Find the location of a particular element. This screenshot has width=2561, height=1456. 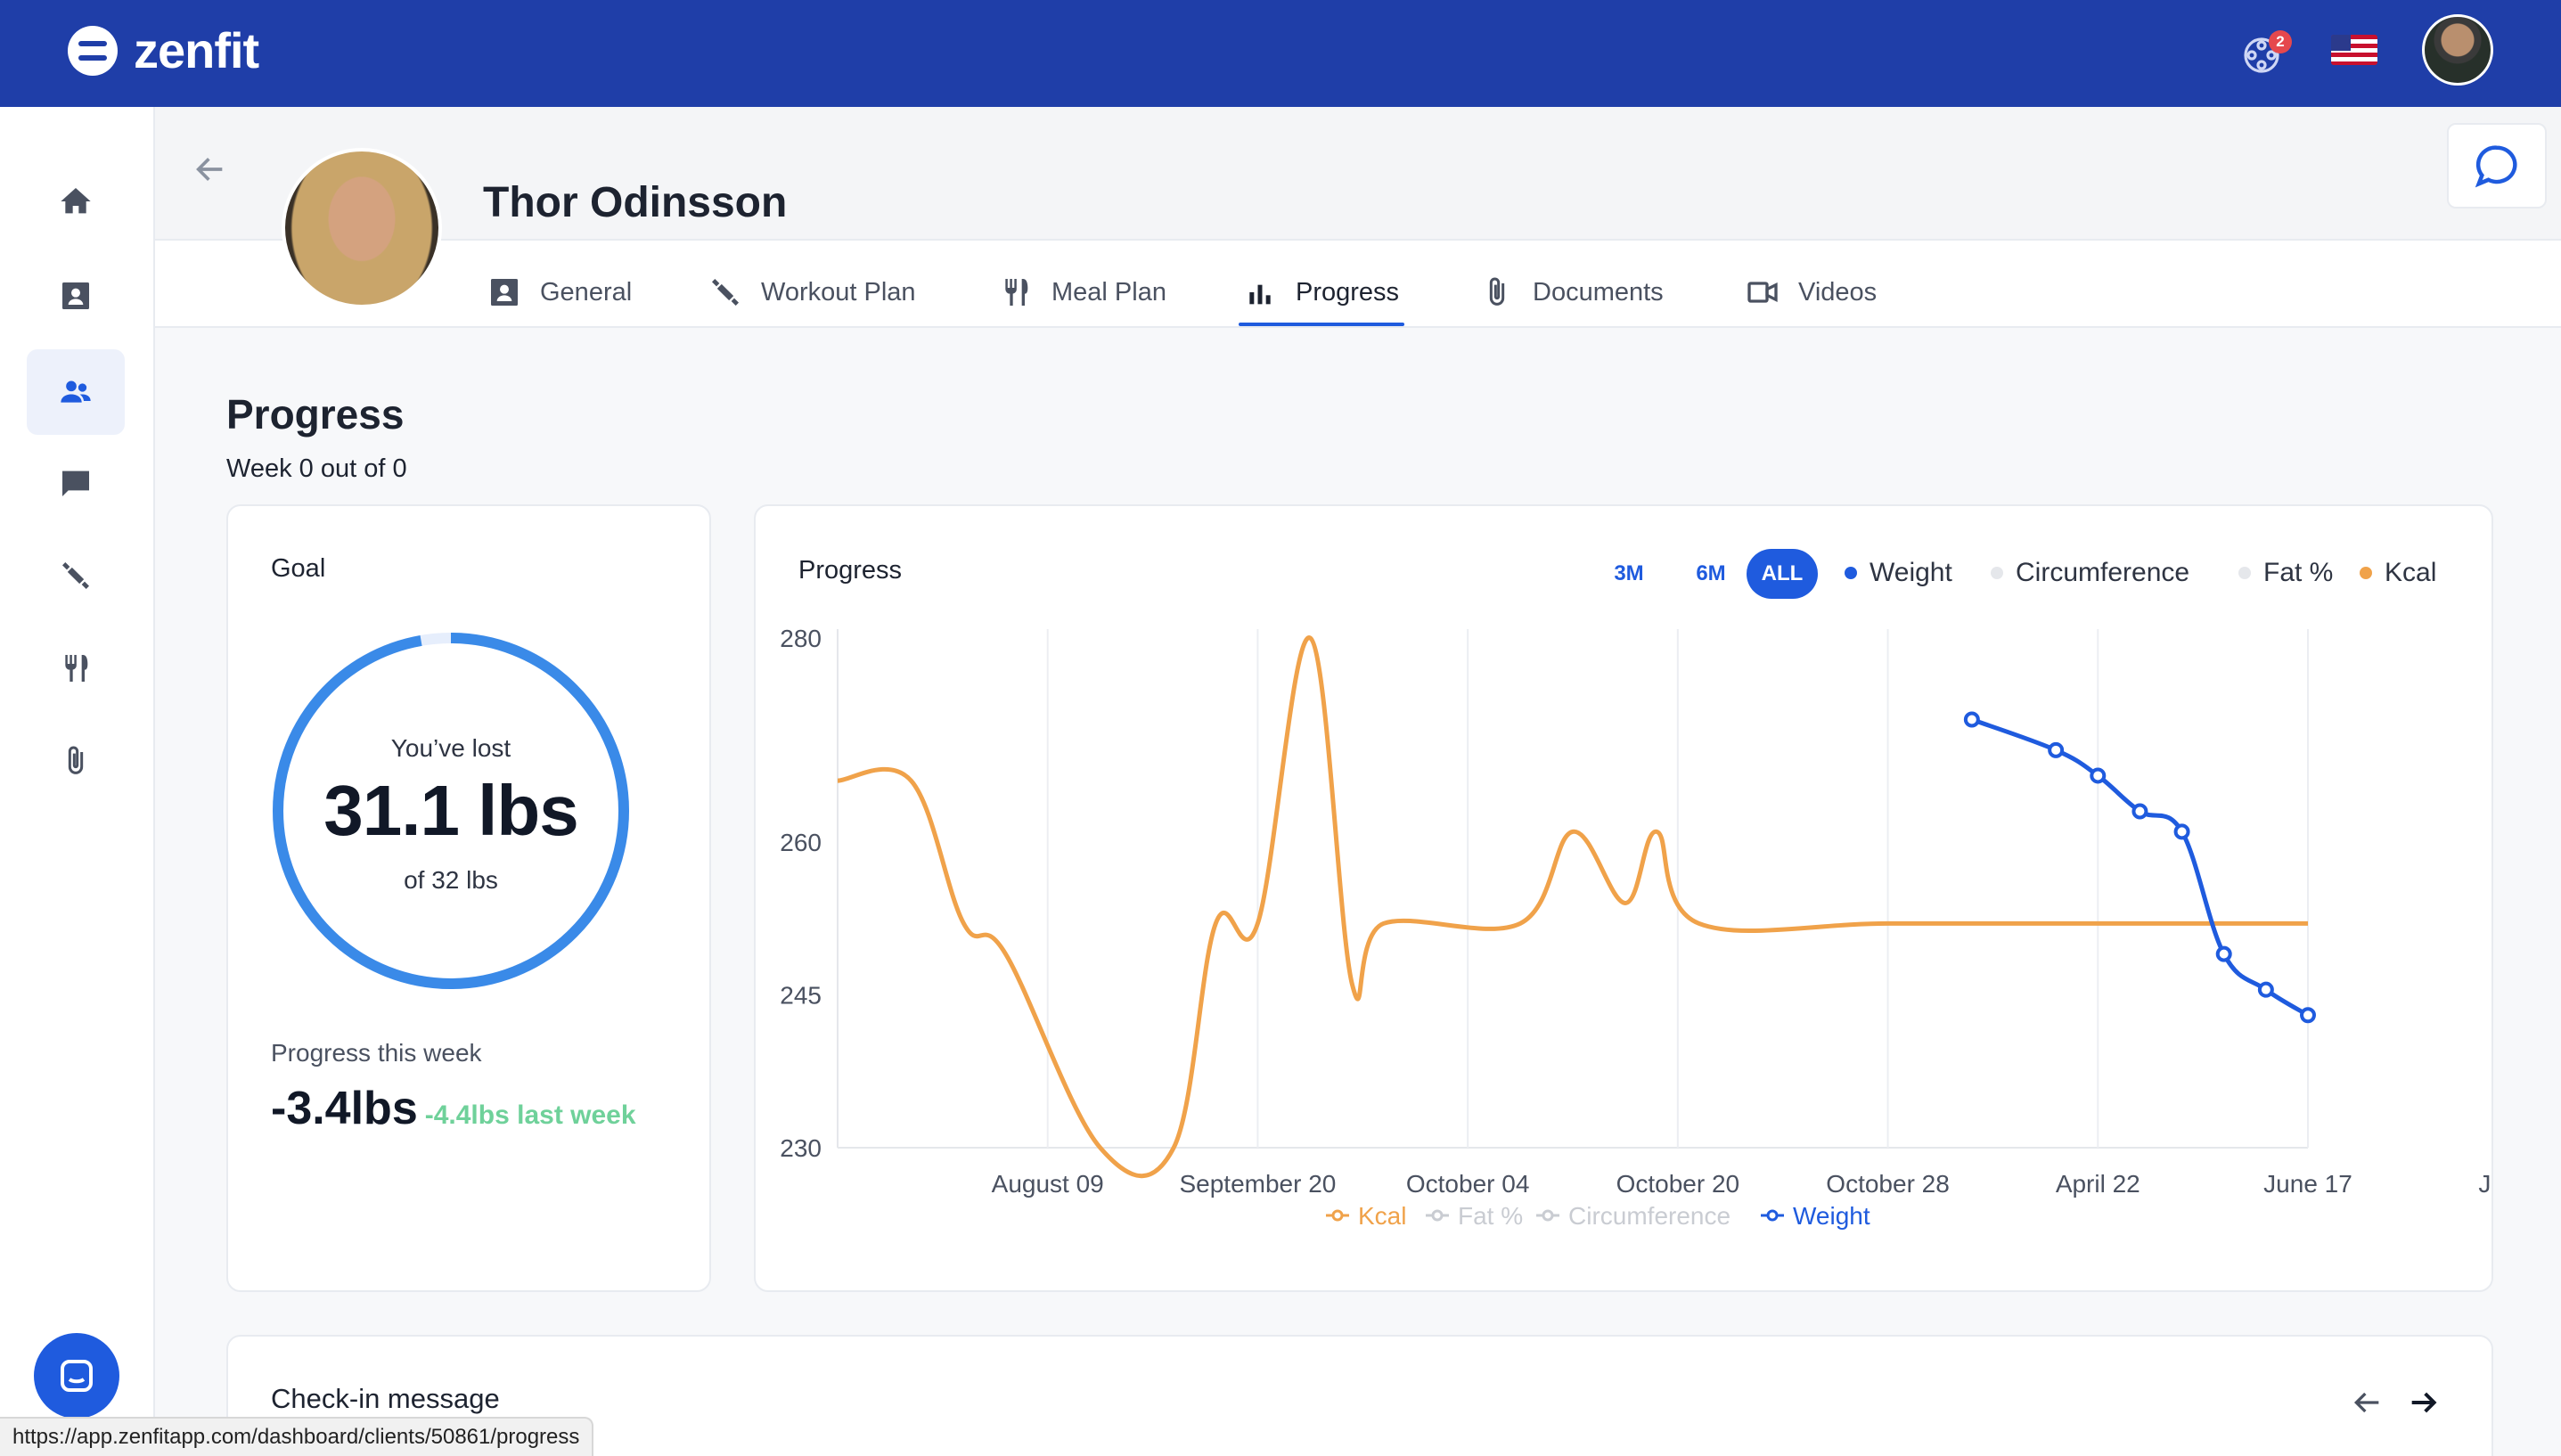

fork-knife-icon is located at coordinates (76, 668).